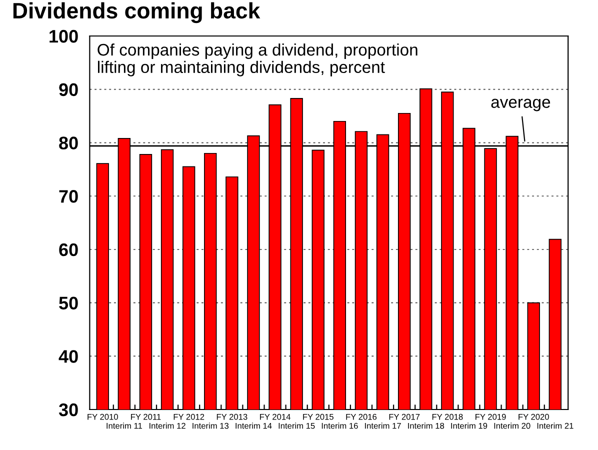 This screenshot has height=450, width=598. Describe the element at coordinates (68, 89) in the screenshot. I see `y-tick-label: 90` at that location.